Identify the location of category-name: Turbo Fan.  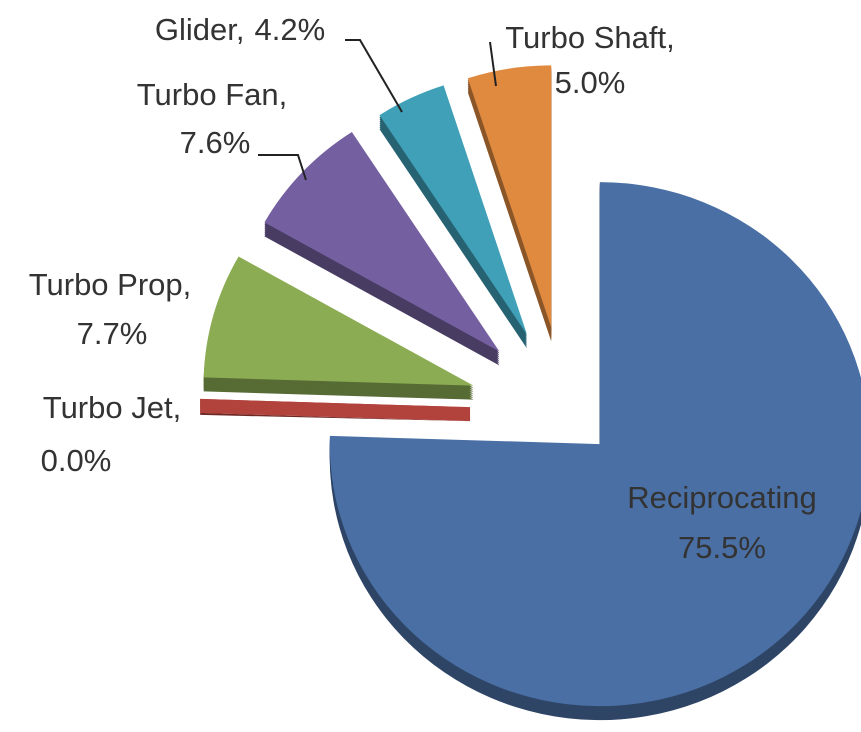
(208, 94).